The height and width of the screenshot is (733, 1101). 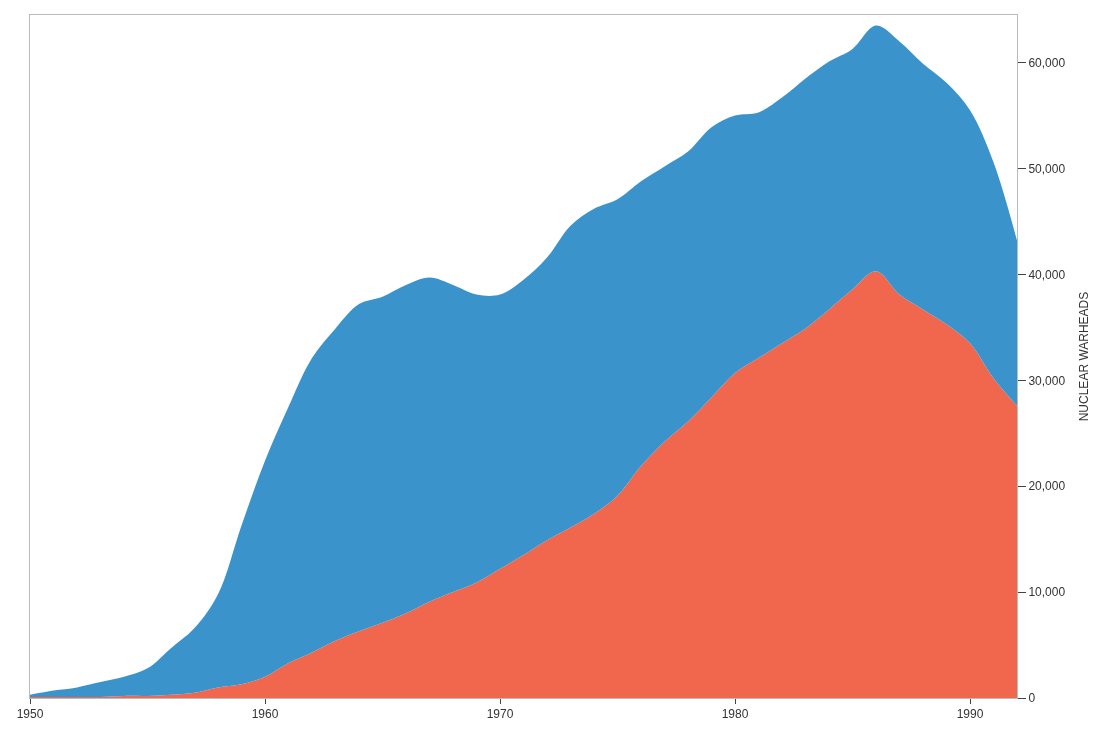 What do you see at coordinates (265, 714) in the screenshot?
I see `x-tick-label: 1960` at bounding box center [265, 714].